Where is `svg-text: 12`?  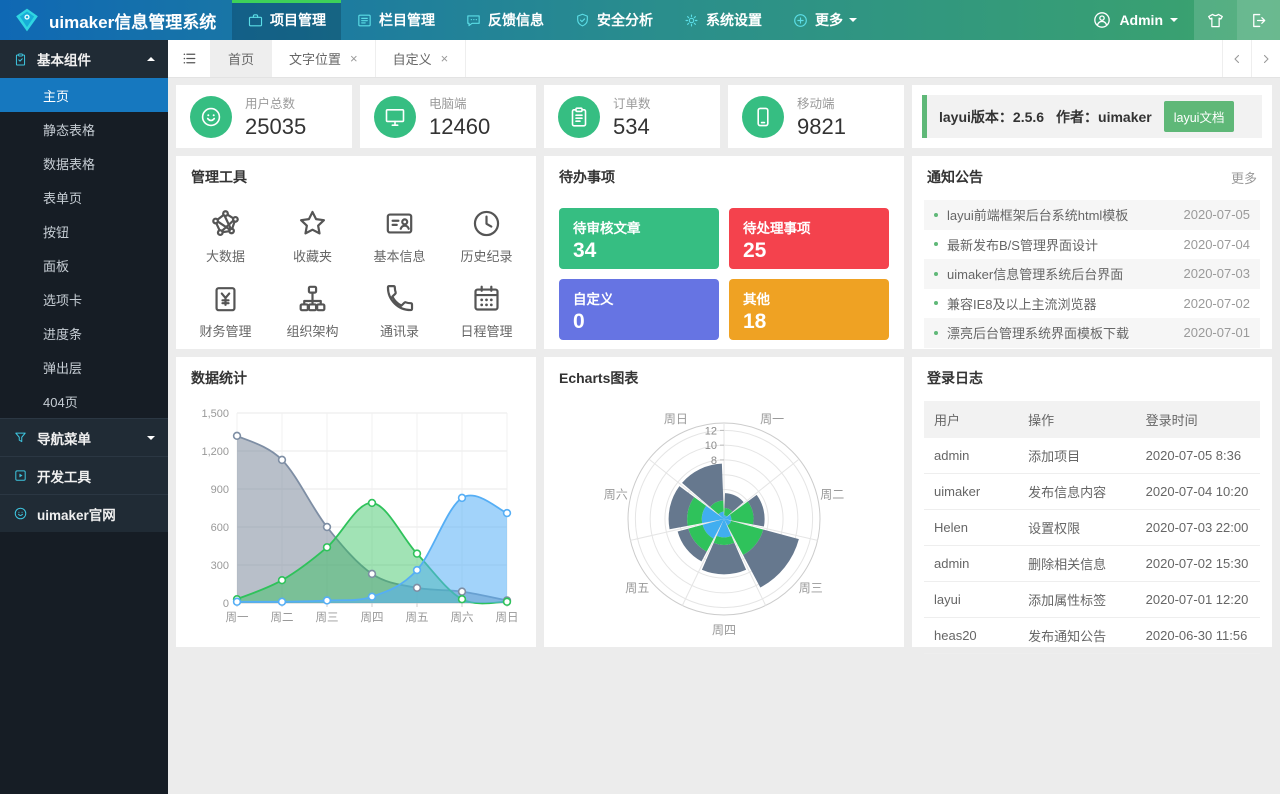 svg-text: 12 is located at coordinates (711, 431).